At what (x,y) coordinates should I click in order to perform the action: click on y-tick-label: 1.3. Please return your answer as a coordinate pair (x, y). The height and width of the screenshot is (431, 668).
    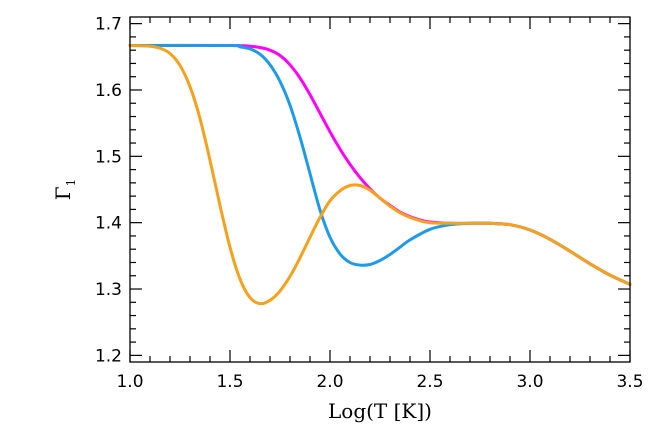
    Looking at the image, I should click on (108, 290).